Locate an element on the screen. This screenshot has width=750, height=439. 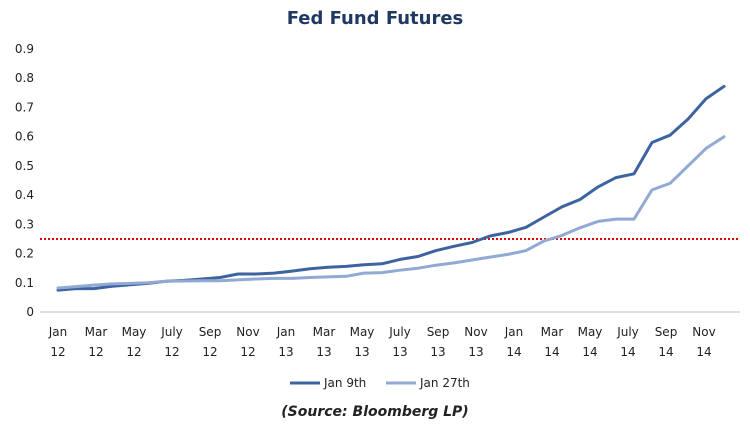
y-tick-label: 0.5 is located at coordinates (24, 166).